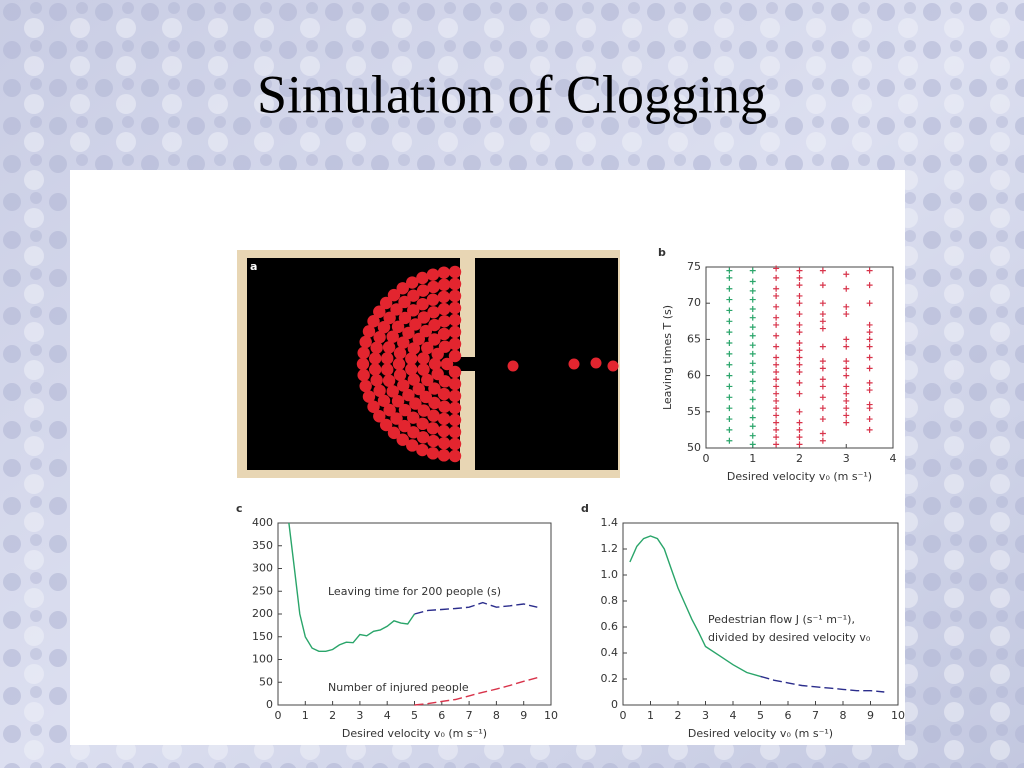 This screenshot has width=1024, height=773. Describe the element at coordinates (694, 411) in the screenshot. I see `y-tick-label: 55` at that location.